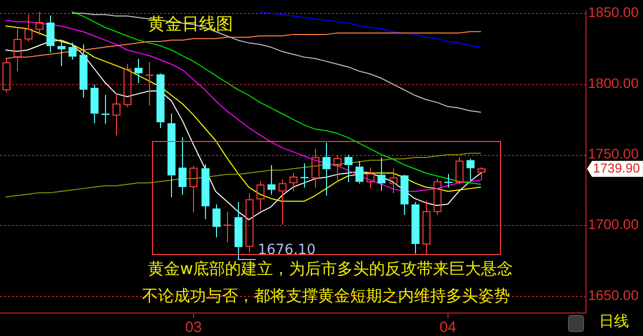 The image size is (643, 336). What do you see at coordinates (613, 82) in the screenshot?
I see `y-tick-label: 1800.00` at bounding box center [613, 82].